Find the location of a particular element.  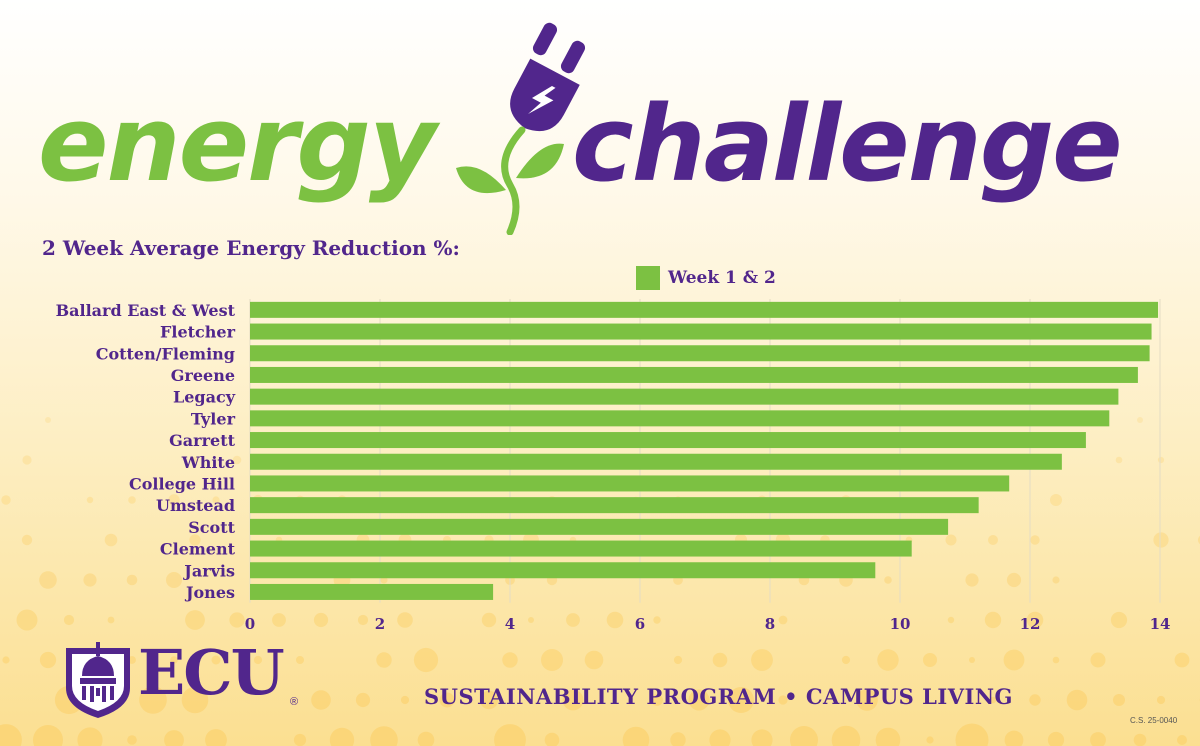

x-tick-label: 0 is located at coordinates (250, 624).